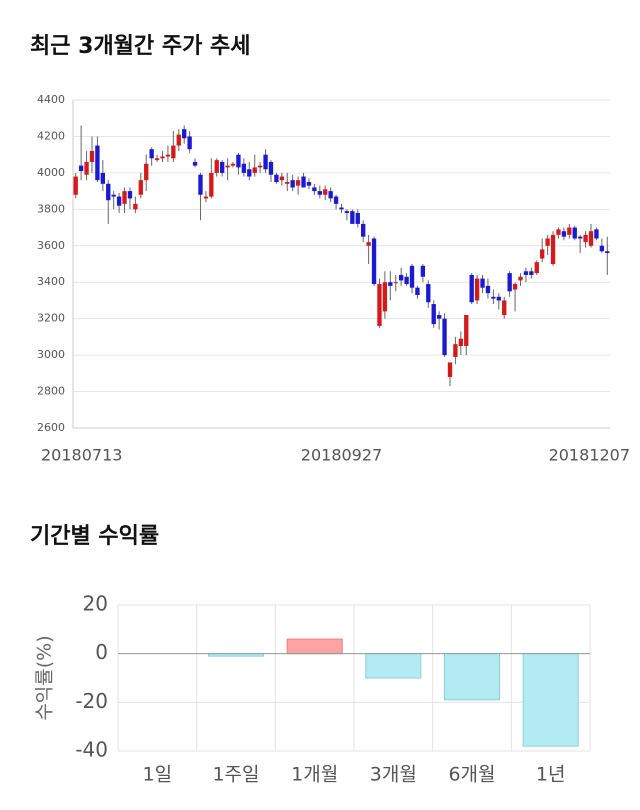 Image resolution: width=640 pixels, height=810 pixels. I want to click on x-tick-label: 1주일, so click(235, 775).